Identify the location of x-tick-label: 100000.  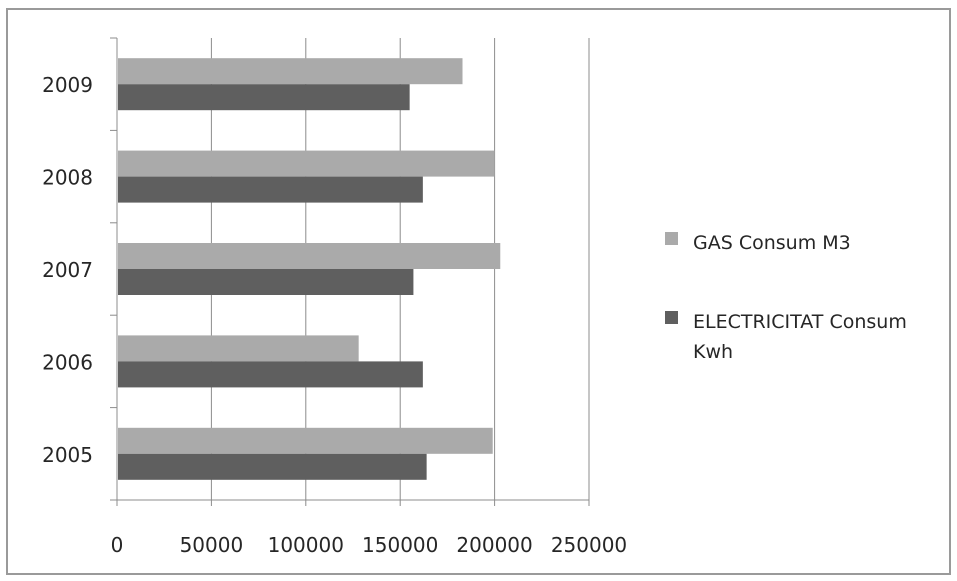
(306, 545).